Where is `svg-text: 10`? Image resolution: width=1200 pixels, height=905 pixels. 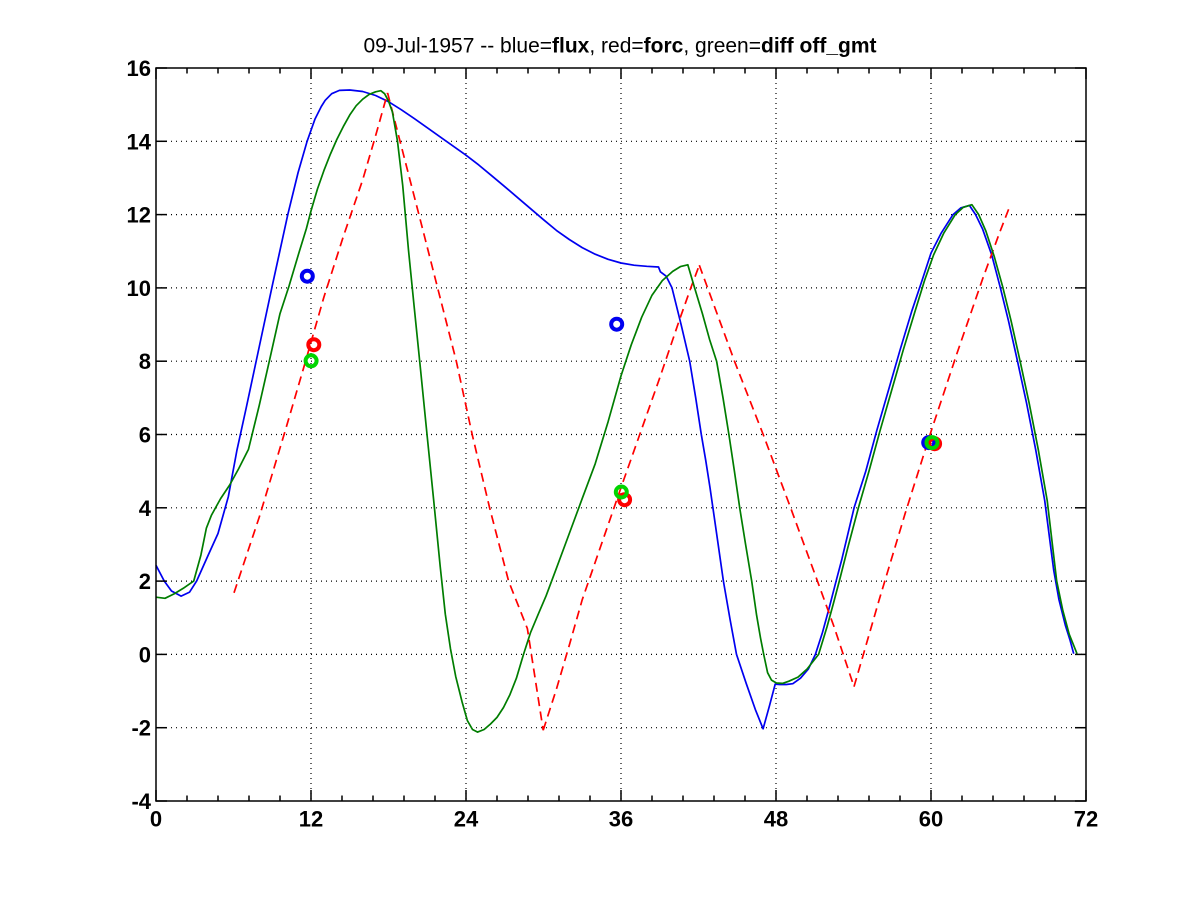
svg-text: 10 is located at coordinates (139, 288).